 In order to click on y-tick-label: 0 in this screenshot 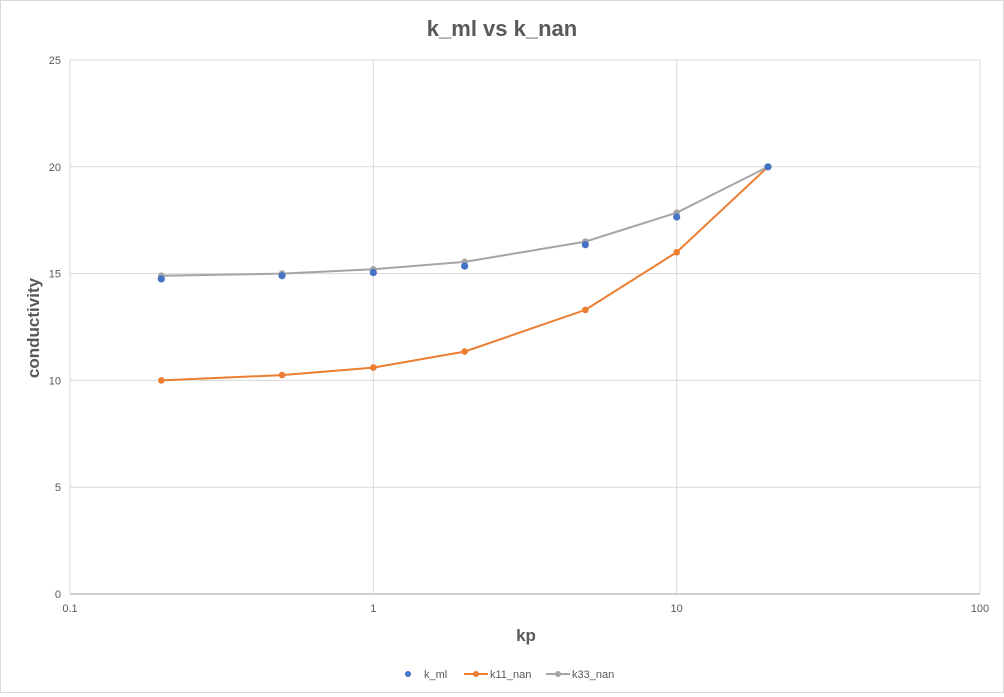, I will do `click(58, 595)`.